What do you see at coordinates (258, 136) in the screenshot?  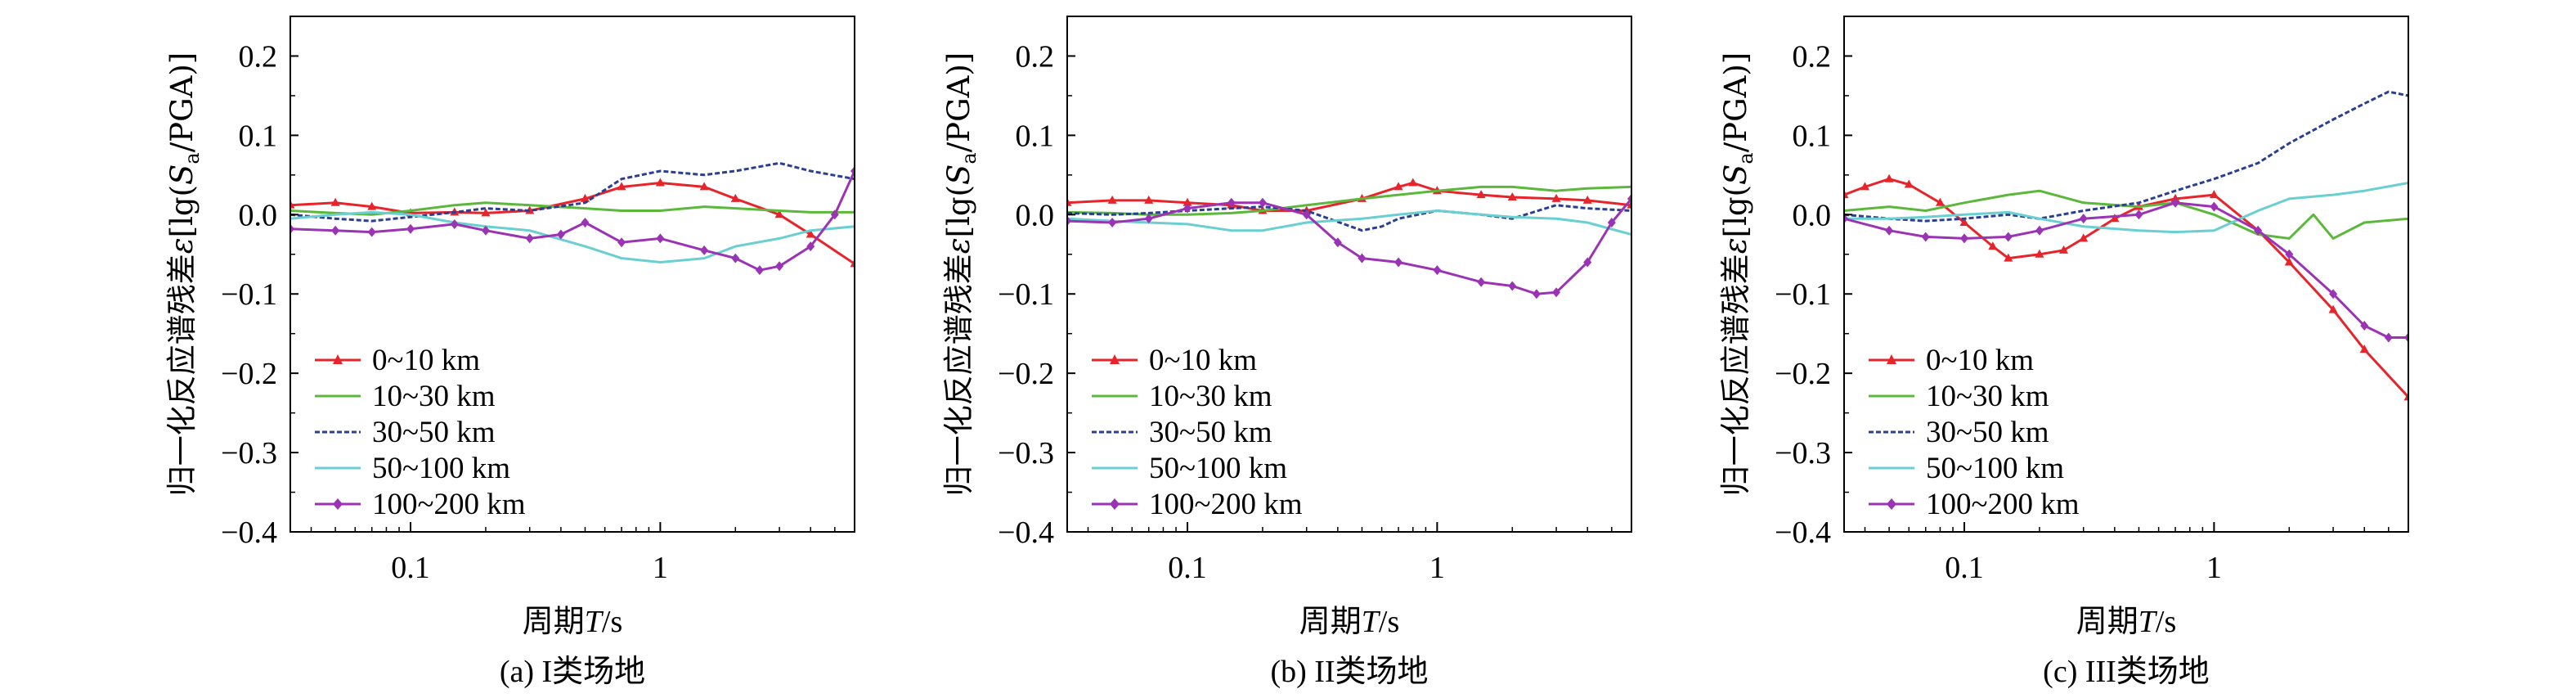 I see `y-tick-label: 0.1` at bounding box center [258, 136].